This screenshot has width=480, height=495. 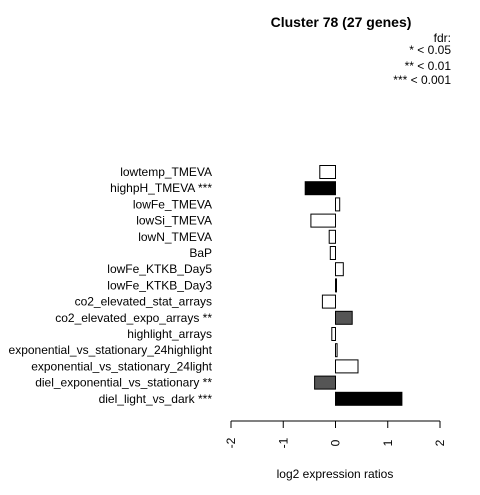 What do you see at coordinates (111, 350) in the screenshot?
I see `category-label-12: exponential_vs_stationary_24highlight` at bounding box center [111, 350].